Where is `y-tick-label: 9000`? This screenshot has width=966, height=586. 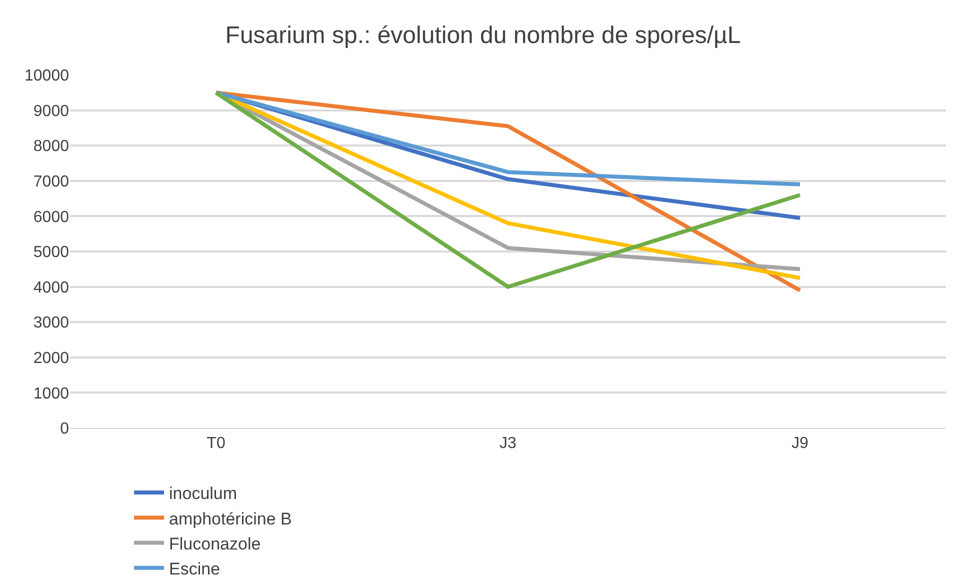 y-tick-label: 9000 is located at coordinates (51, 111).